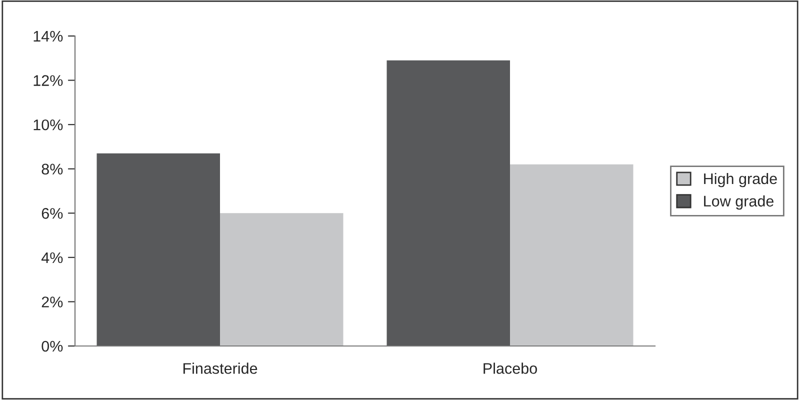 The height and width of the screenshot is (400, 800). I want to click on y-tick-label: 14%, so click(48, 36).